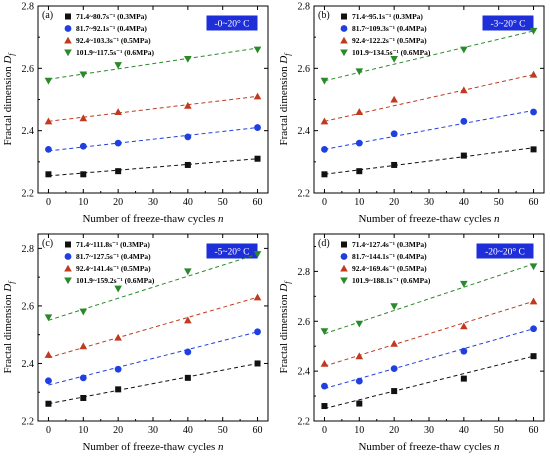 The width and height of the screenshot is (550, 461). Describe the element at coordinates (28, 194) in the screenshot. I see `y-tick-label: 2.2` at that location.